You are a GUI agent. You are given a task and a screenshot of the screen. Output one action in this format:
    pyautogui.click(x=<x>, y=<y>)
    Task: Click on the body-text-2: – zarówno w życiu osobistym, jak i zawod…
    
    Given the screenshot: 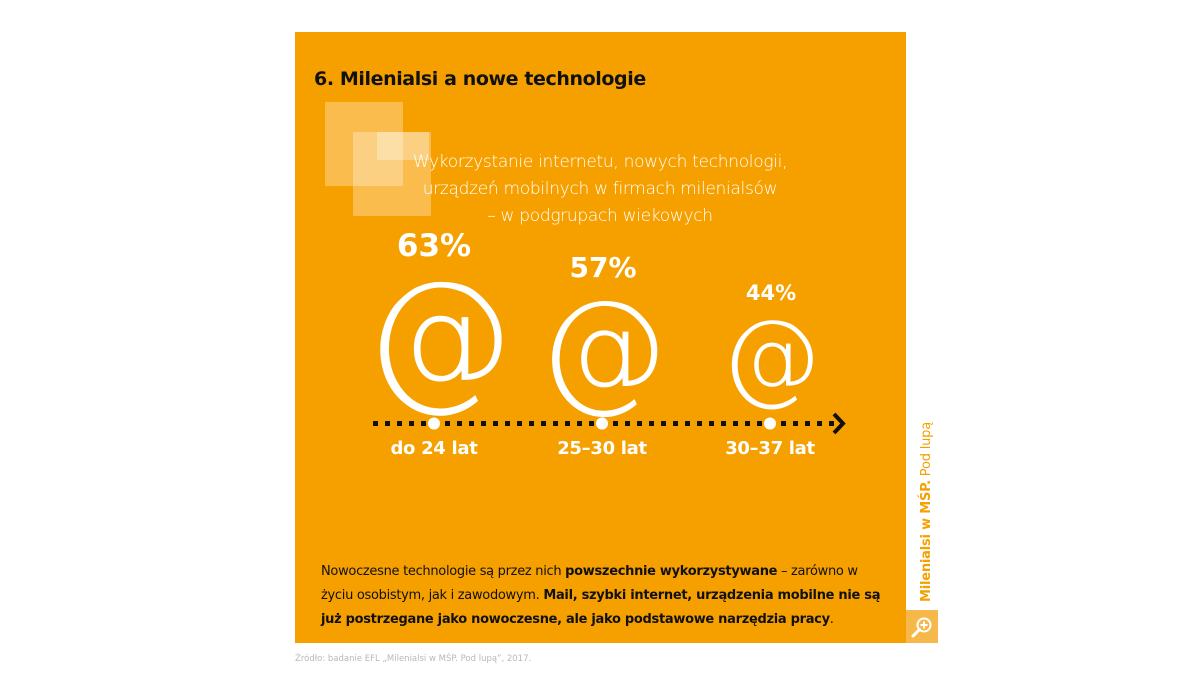 What is the action you would take?
    pyautogui.click(x=589, y=583)
    